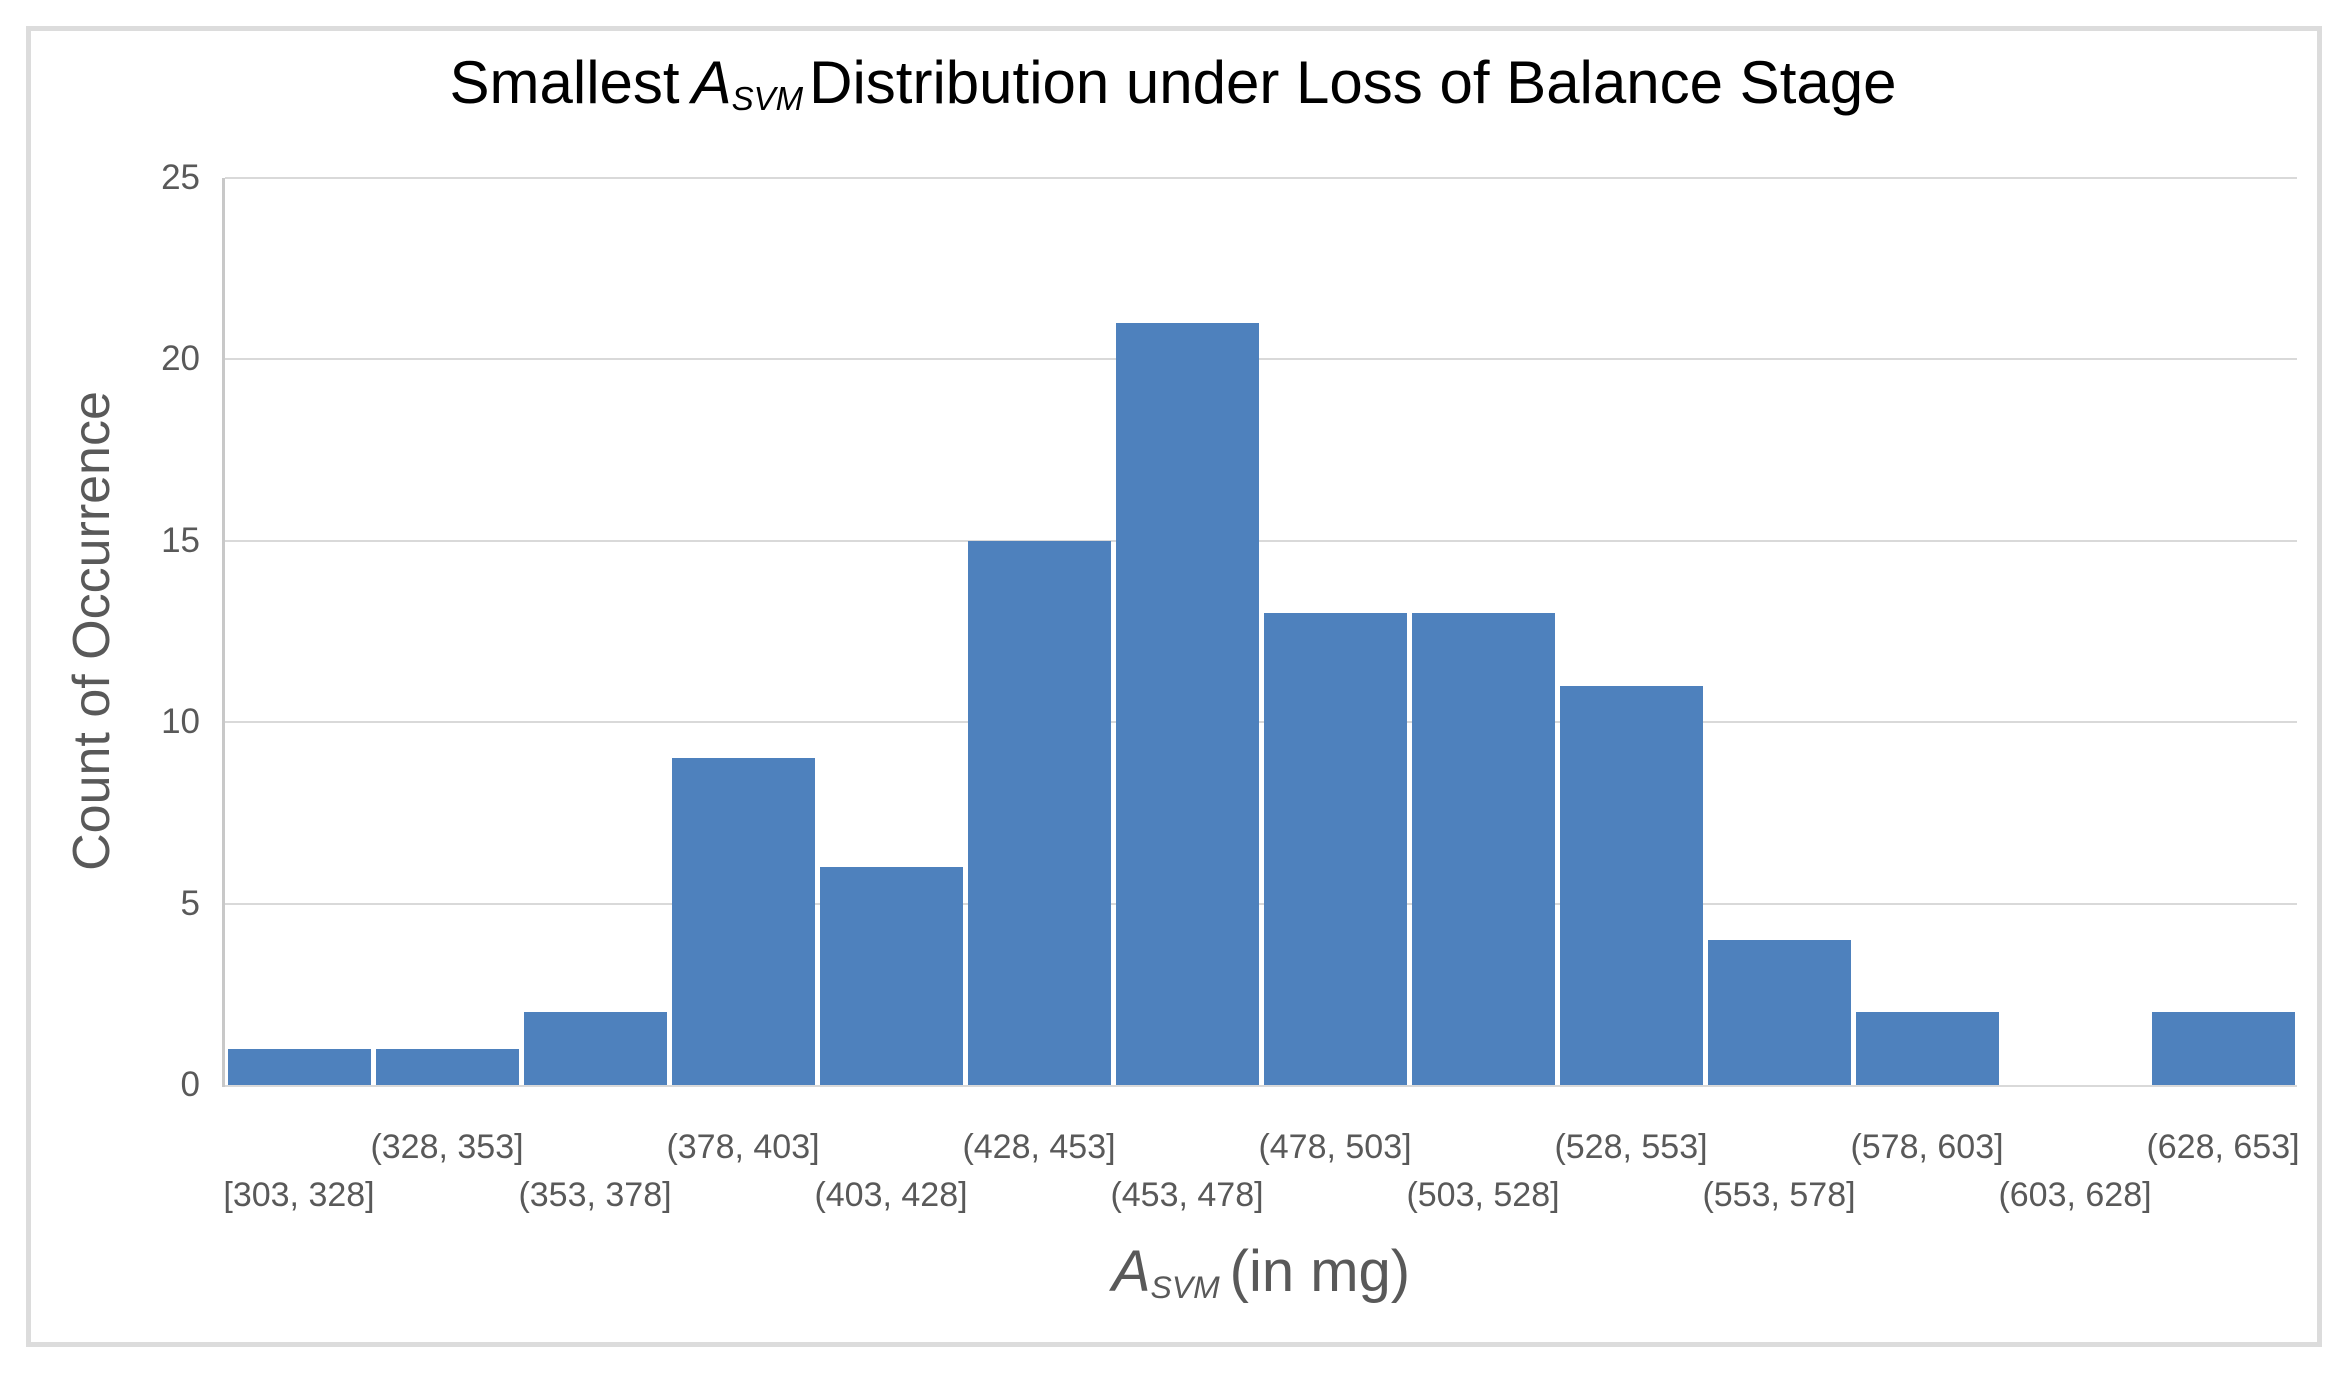  What do you see at coordinates (1187, 1195) in the screenshot?
I see `x-bin-label-(453, 478]: (453, 478]` at bounding box center [1187, 1195].